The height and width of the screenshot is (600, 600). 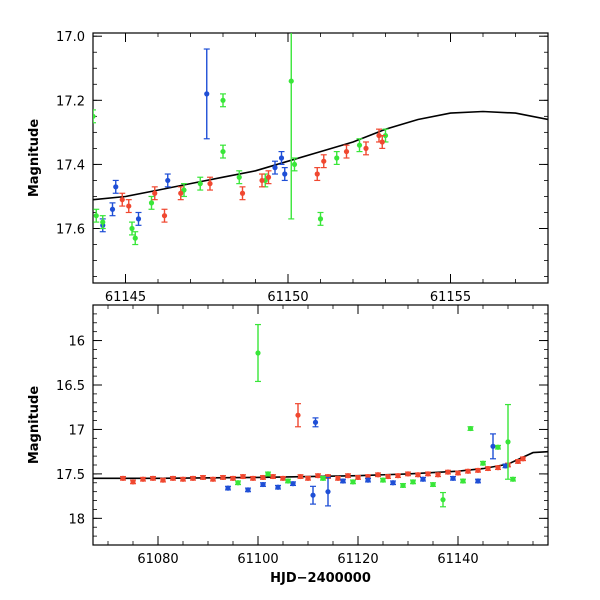 What do you see at coordinates (70, 165) in the screenshot?
I see `y-tick-label: 17.4` at bounding box center [70, 165].